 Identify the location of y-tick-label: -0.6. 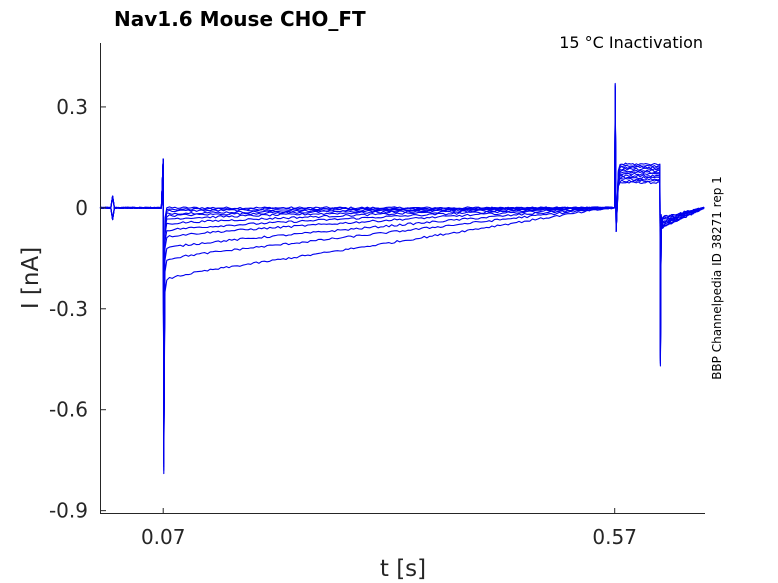
(68, 410).